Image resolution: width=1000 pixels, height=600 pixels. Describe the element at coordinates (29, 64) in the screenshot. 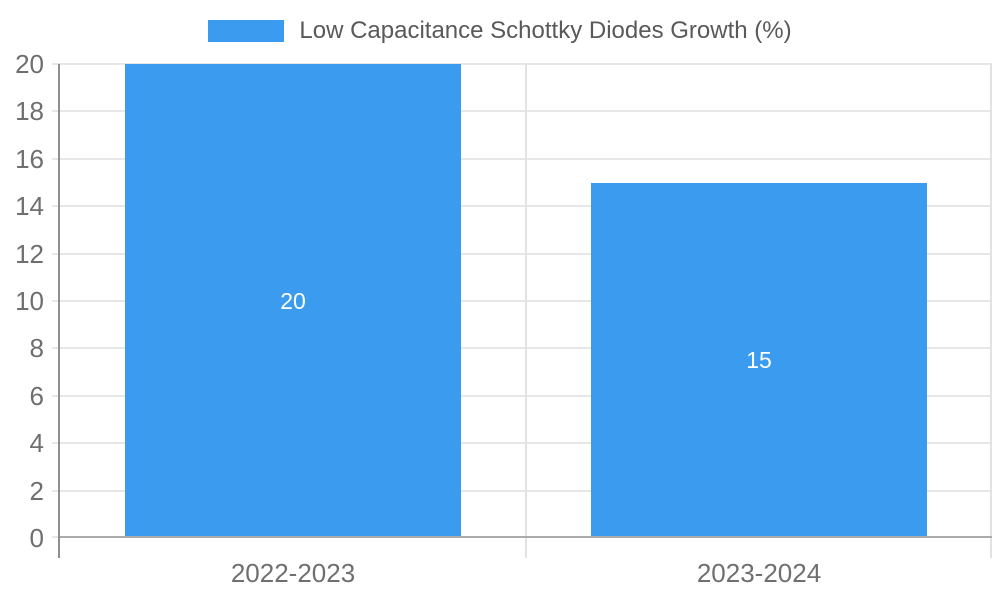

I see `y-tick-label: 20` at that location.